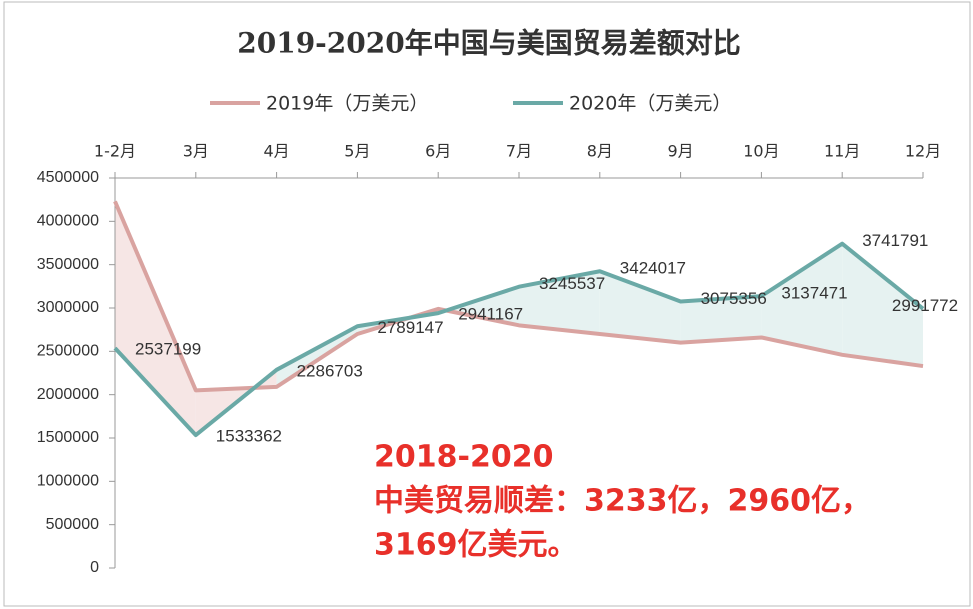 This screenshot has height=609, width=973. Describe the element at coordinates (68, 307) in the screenshot. I see `y-tick-label: 3000000` at that location.